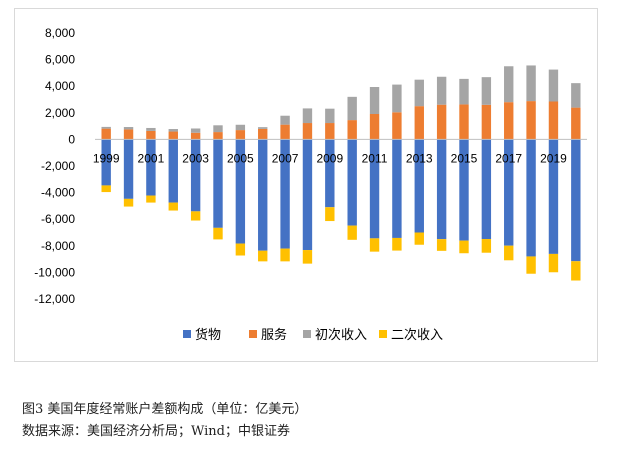 Image resolution: width=618 pixels, height=469 pixels. Describe the element at coordinates (195, 216) in the screenshot. I see `bar-segment-2003-二次收入` at that location.